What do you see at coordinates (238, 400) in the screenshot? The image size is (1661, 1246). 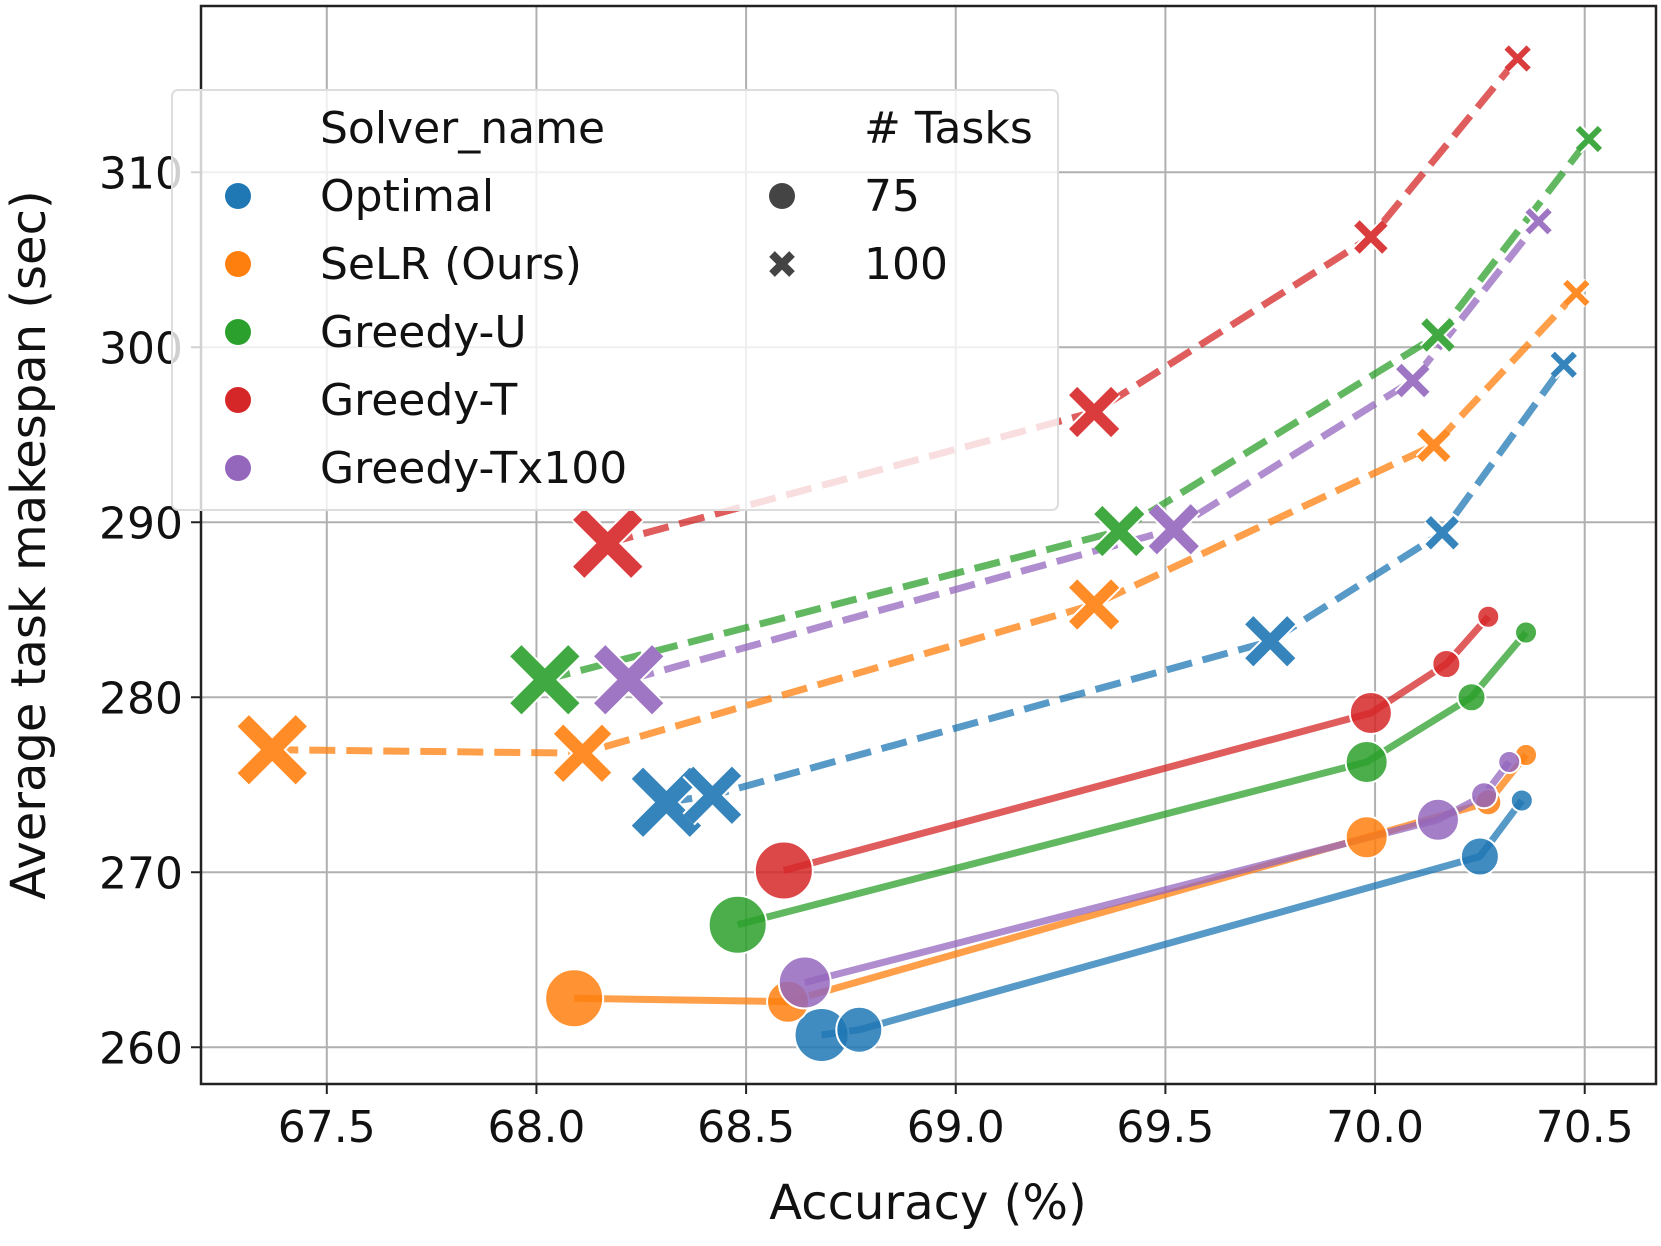 I see `legend-swatch-greedy-t` at bounding box center [238, 400].